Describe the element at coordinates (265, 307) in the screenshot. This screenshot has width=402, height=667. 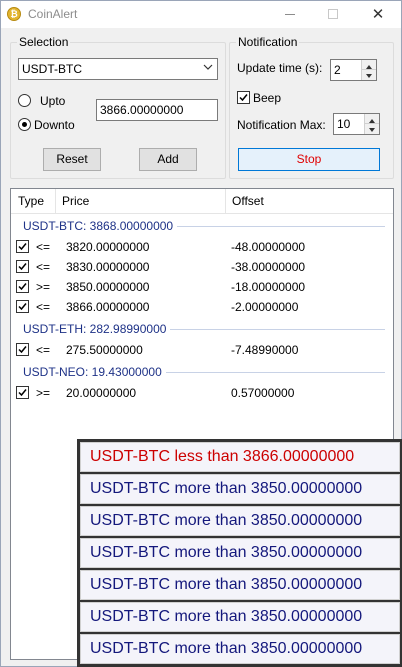
I see `cell-offset: -2.00000000` at that location.